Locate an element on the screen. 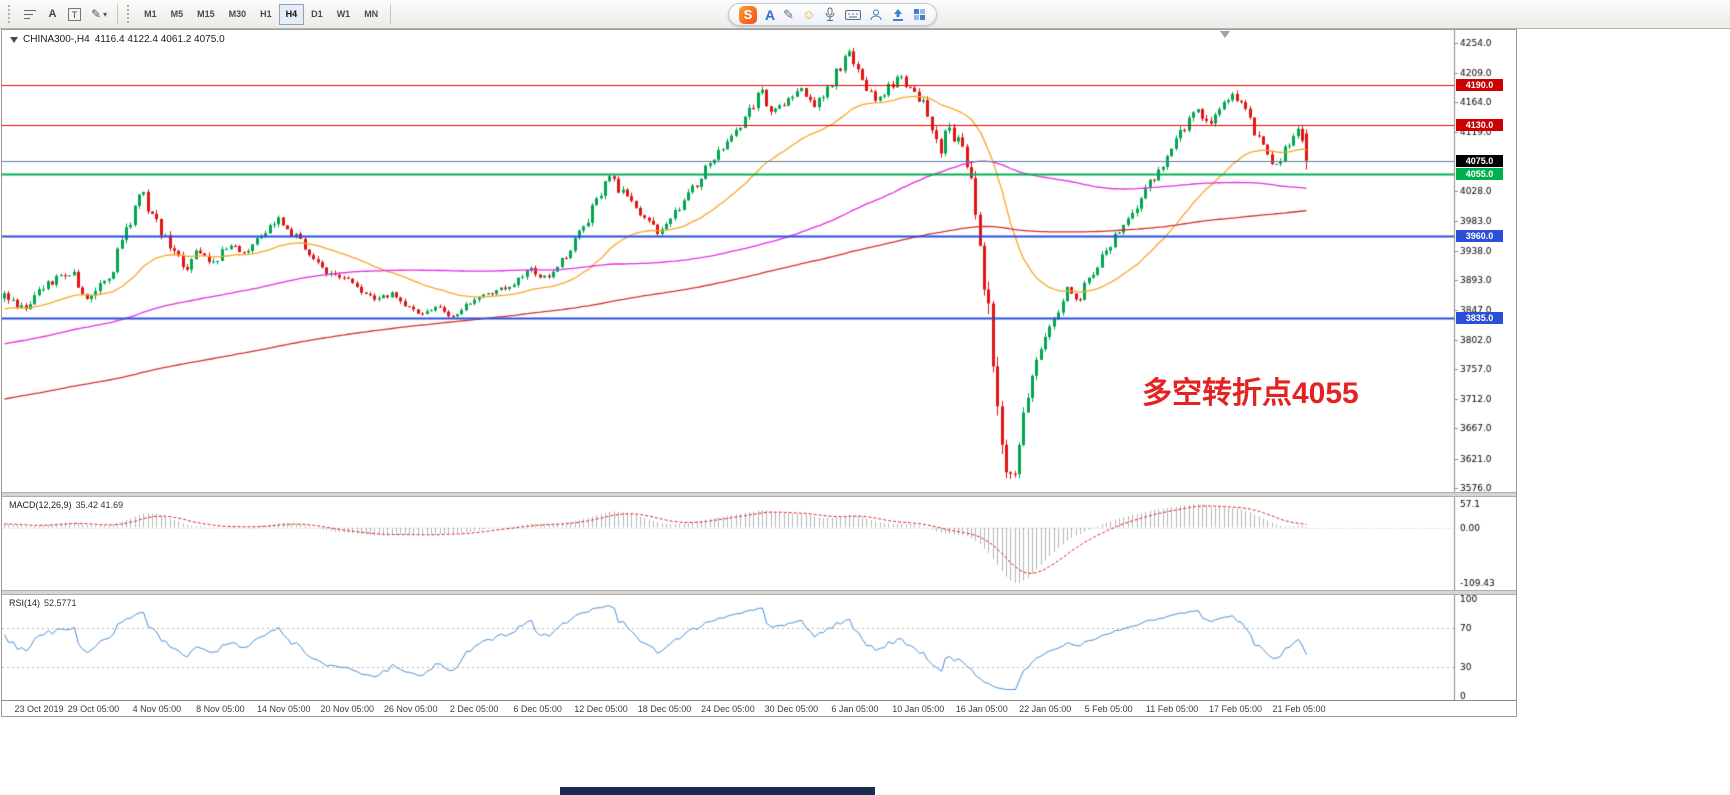 Image resolution: width=1730 pixels, height=795 pixels. time-axis-label: 22 Jan 05:00 is located at coordinates (1045, 709).